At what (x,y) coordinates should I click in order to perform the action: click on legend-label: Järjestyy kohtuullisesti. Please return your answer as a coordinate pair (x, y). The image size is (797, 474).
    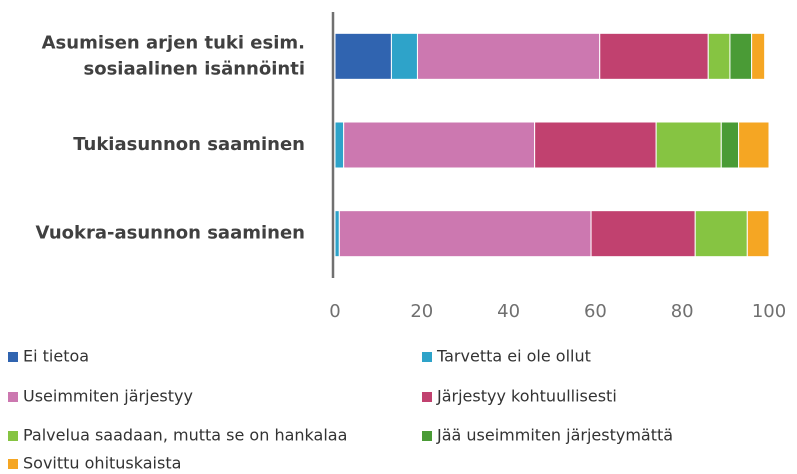
    Looking at the image, I should click on (526, 396).